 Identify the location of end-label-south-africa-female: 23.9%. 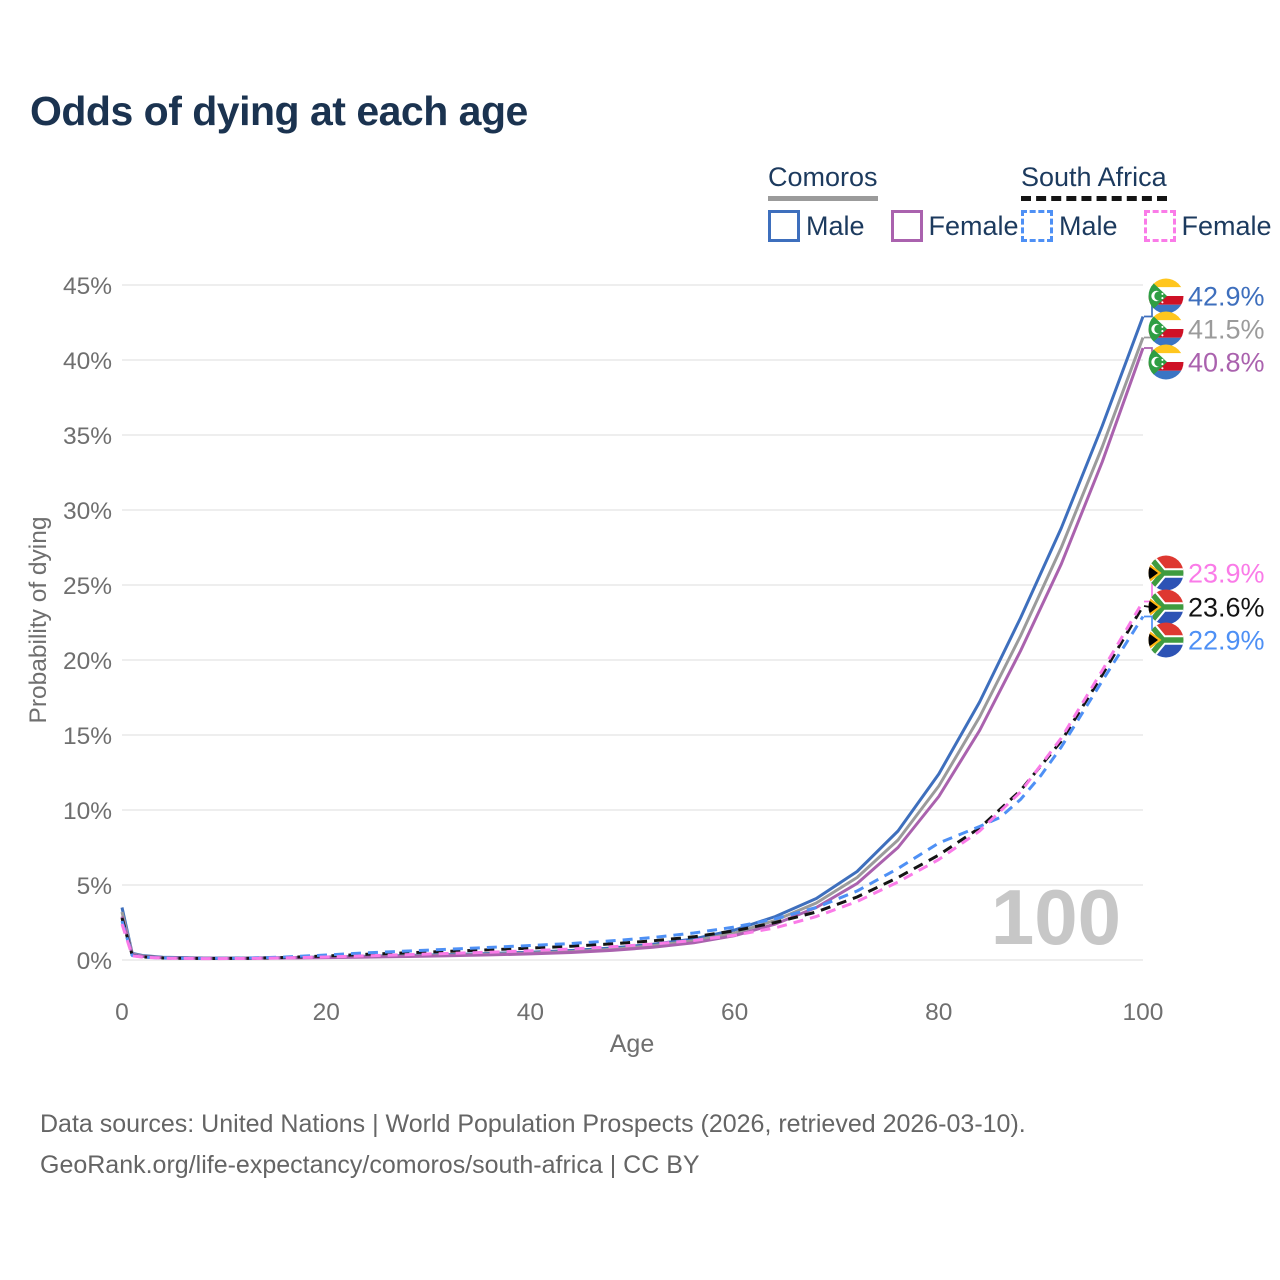
(1226, 574).